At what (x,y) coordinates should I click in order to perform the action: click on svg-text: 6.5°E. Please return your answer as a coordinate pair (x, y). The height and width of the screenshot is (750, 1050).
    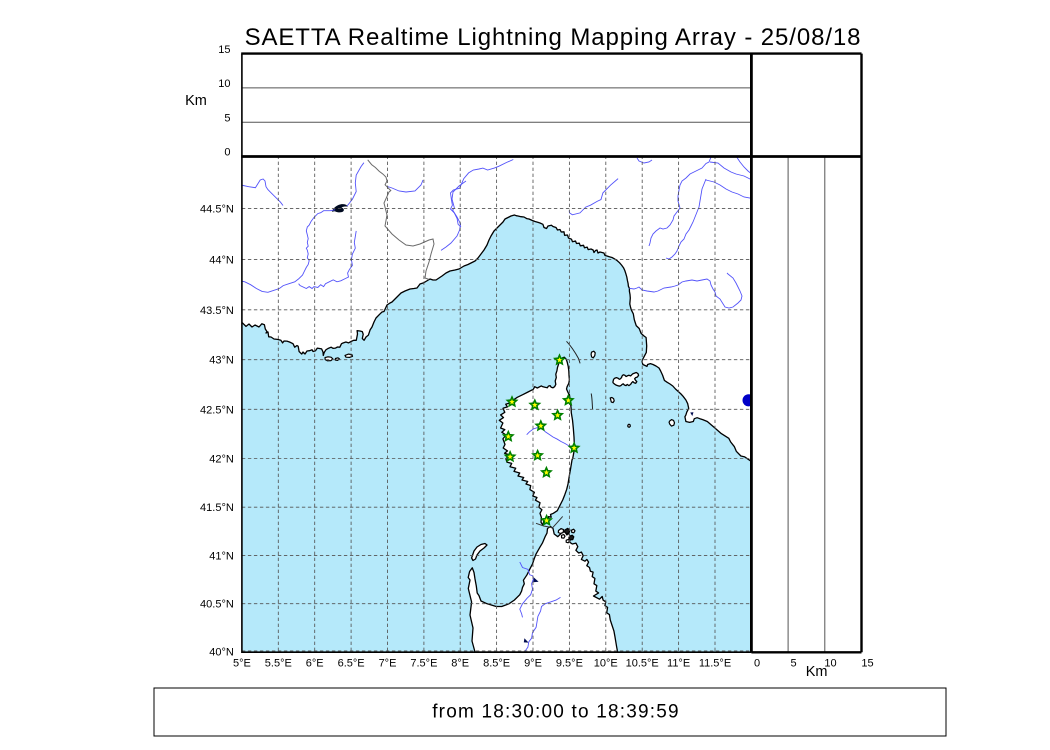
    Looking at the image, I should click on (351, 664).